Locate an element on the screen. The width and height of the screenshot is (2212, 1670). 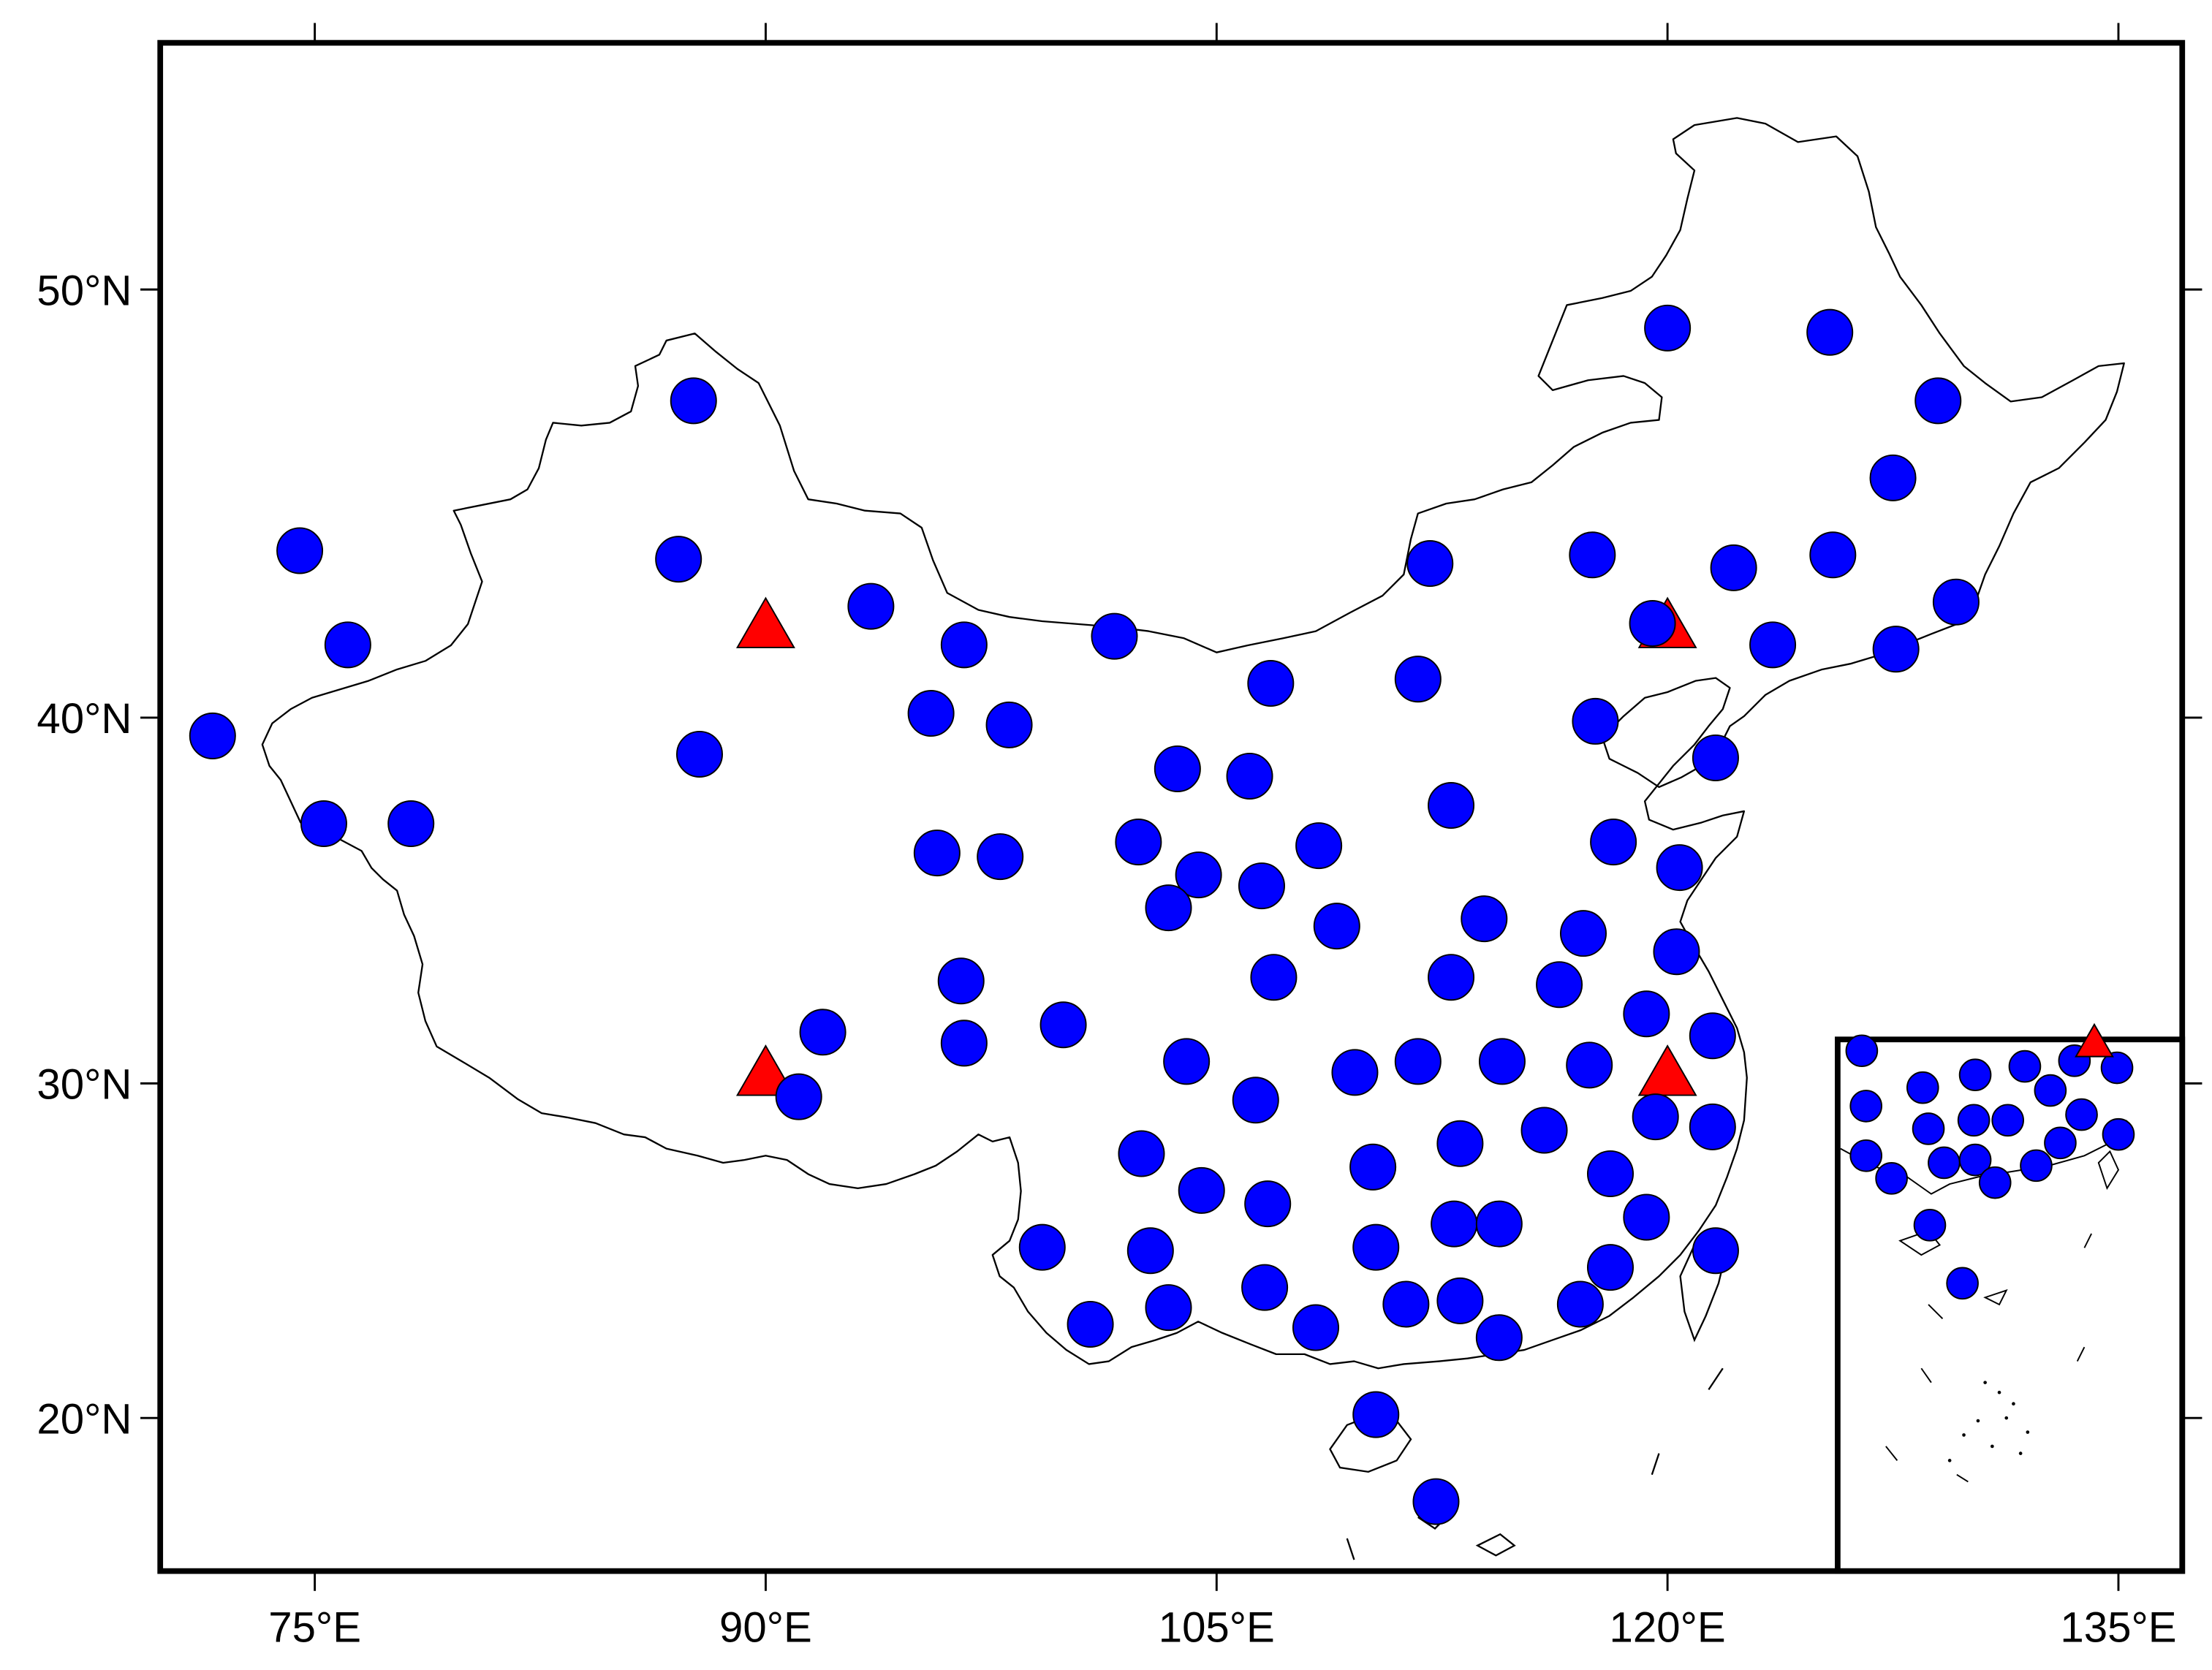
y-tick-label: 30°N is located at coordinates (84, 1085).